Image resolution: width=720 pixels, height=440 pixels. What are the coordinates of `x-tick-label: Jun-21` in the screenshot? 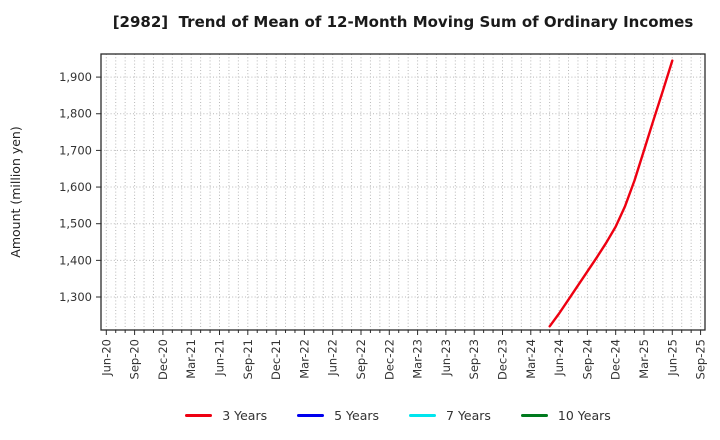 It's located at (219, 358).